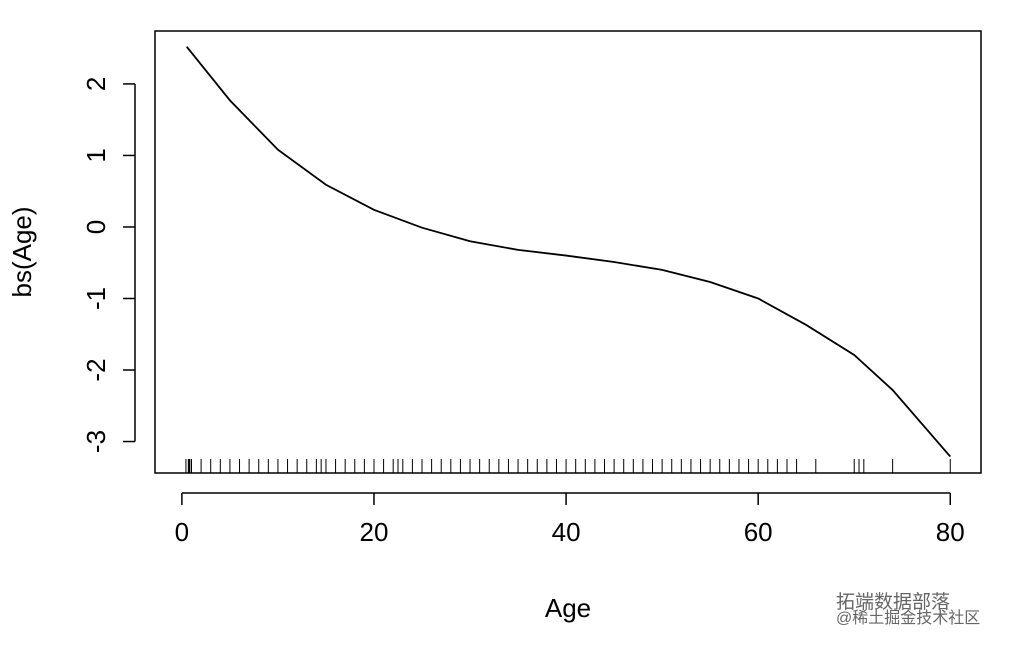  What do you see at coordinates (96, 298) in the screenshot?
I see `y-tick-label: -1` at bounding box center [96, 298].